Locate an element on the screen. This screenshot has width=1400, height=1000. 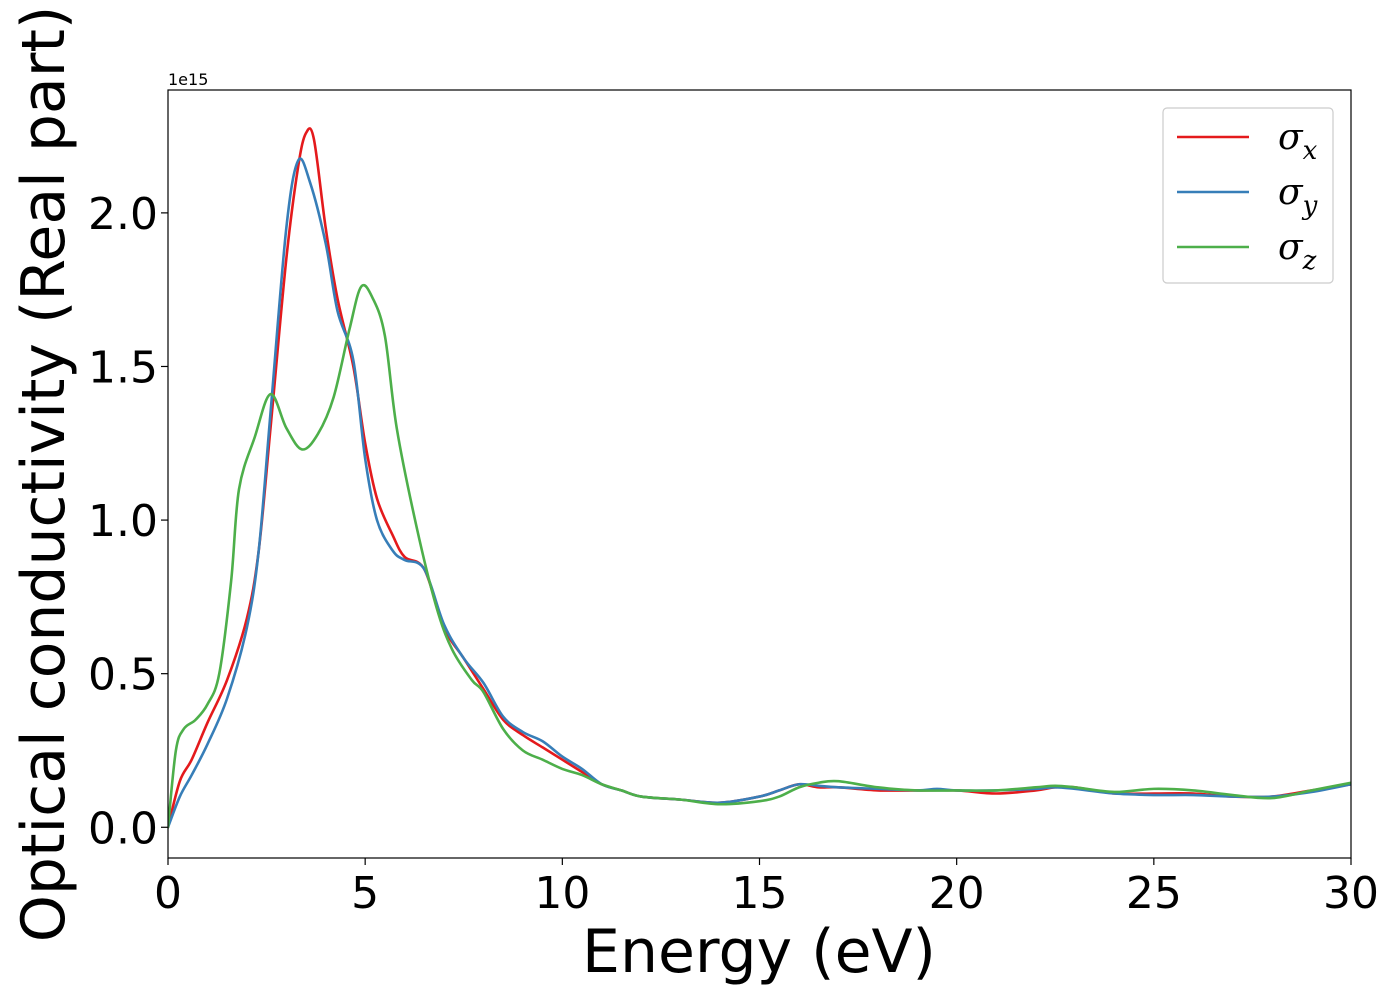
legend-subscript: y is located at coordinates (1310, 206).